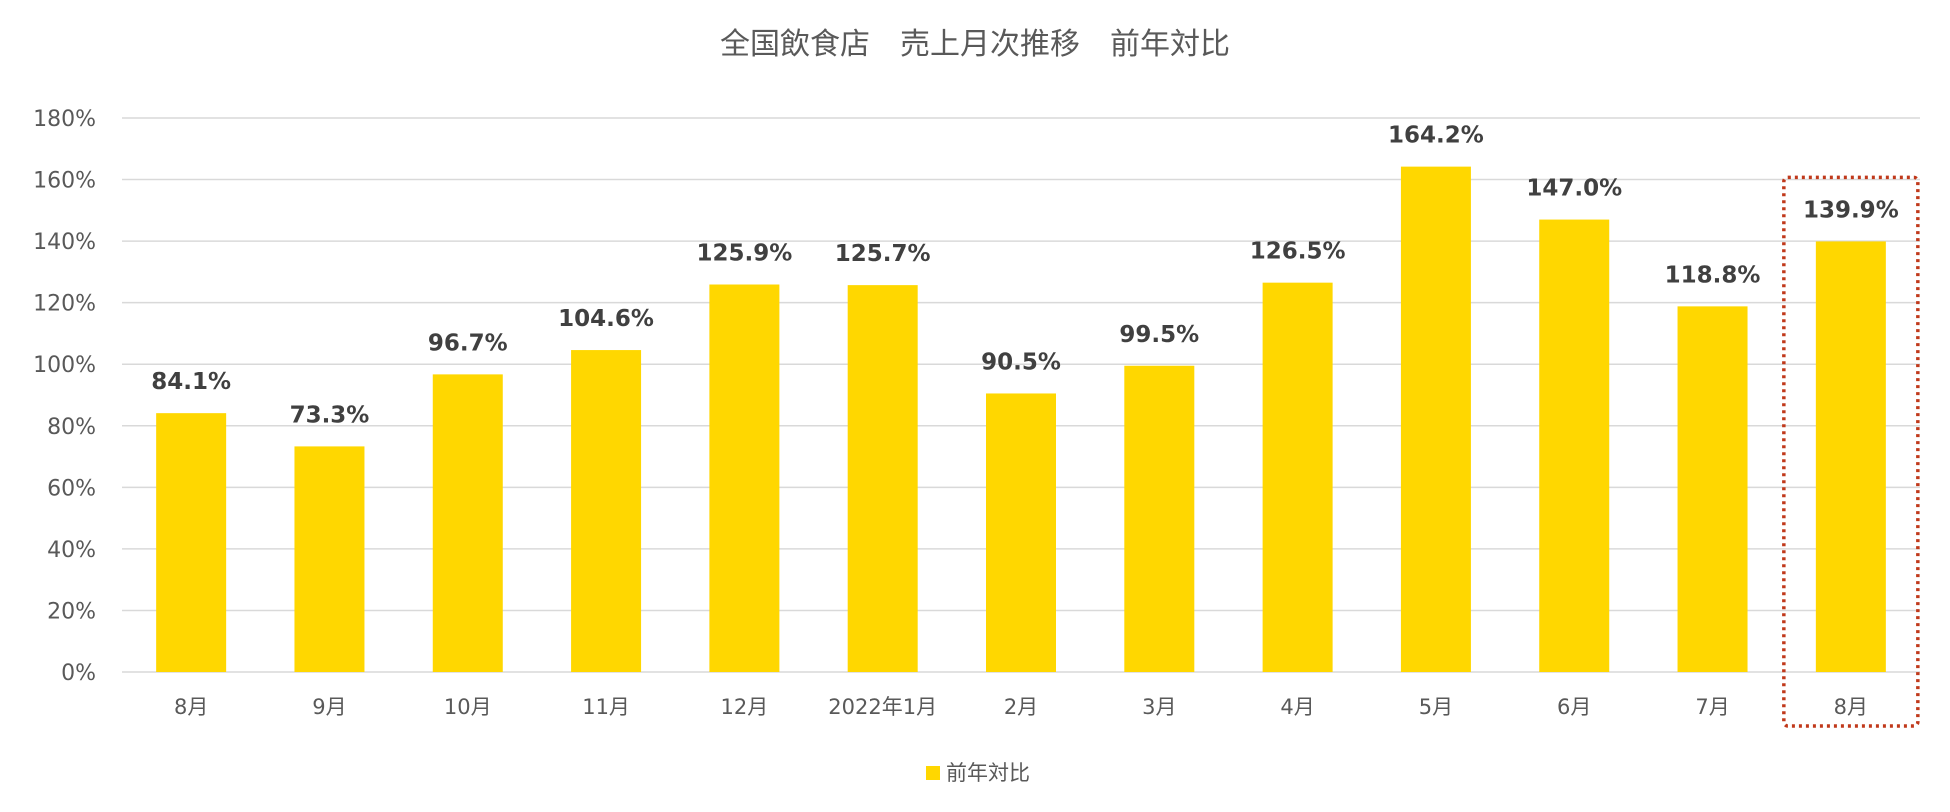 The height and width of the screenshot is (812, 1950). I want to click on x-axis-ticks: 8月 9月 10月 11月 12月 2022年1月 2月 3月 4月 5月 6月 7月 8月, so click(1021, 707).